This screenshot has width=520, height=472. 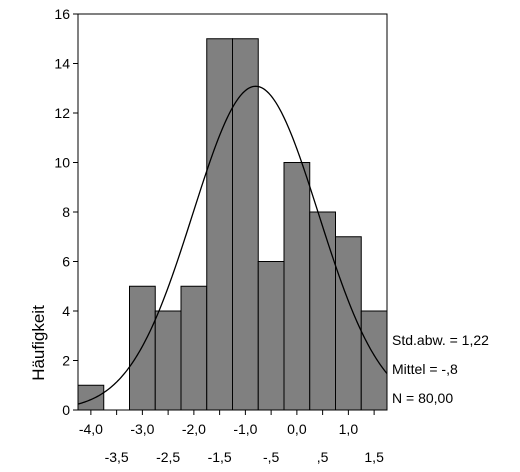 What do you see at coordinates (168, 457) in the screenshot?
I see `x-tick-label-lower-1: -2,5` at bounding box center [168, 457].